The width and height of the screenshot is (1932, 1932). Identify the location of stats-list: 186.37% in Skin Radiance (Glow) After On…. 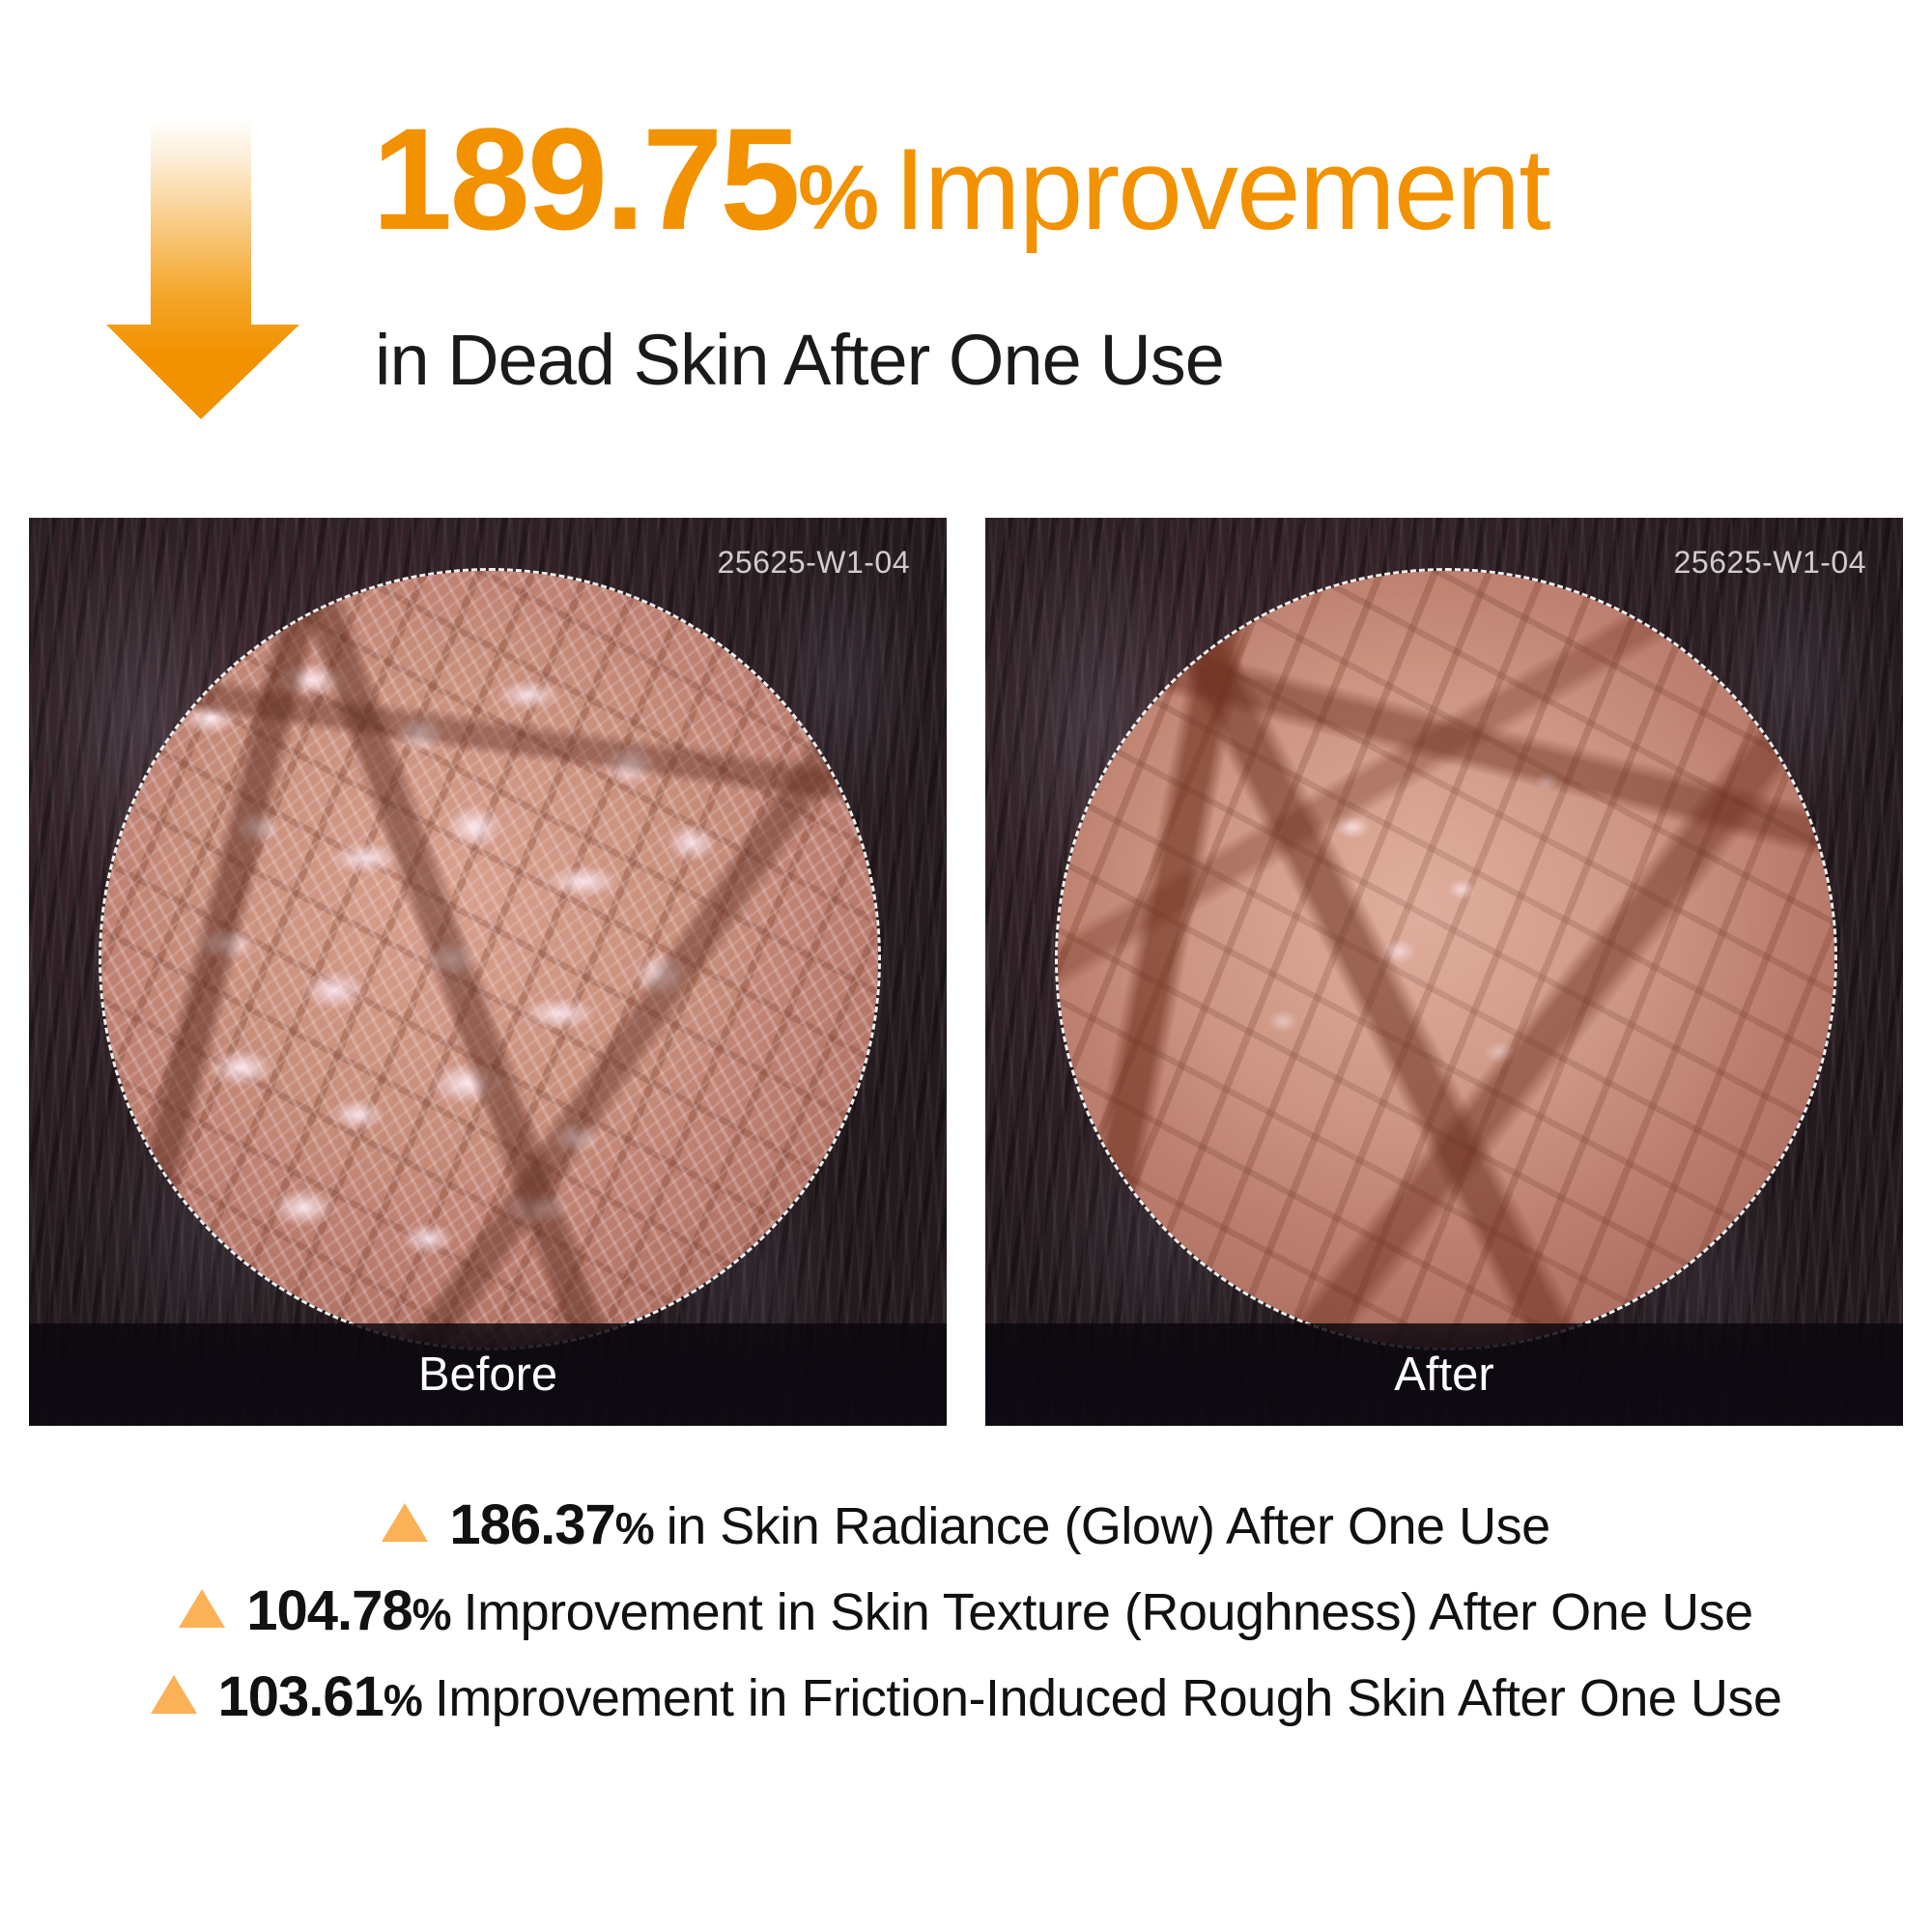
(966, 1621).